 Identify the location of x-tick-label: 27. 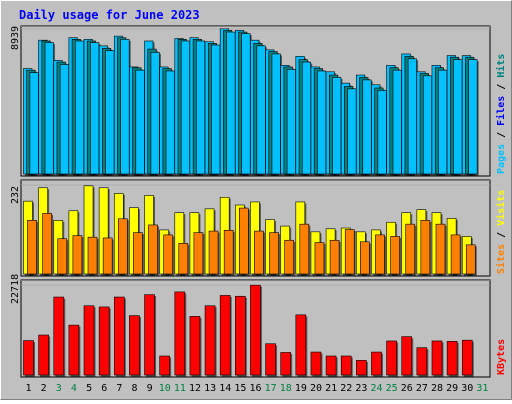
(422, 388).